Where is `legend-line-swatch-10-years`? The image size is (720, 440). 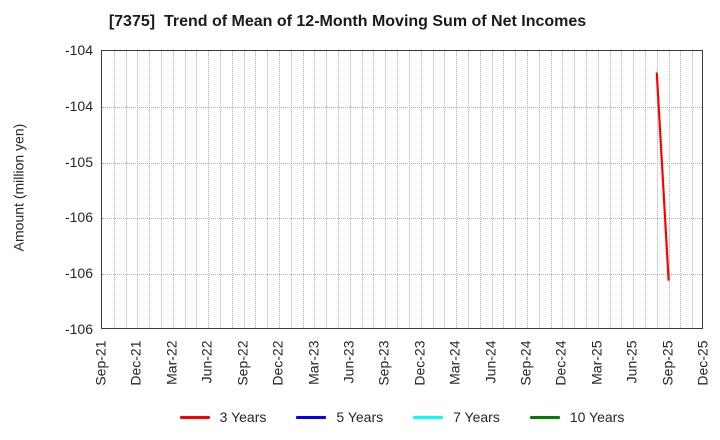 legend-line-swatch-10-years is located at coordinates (544, 417).